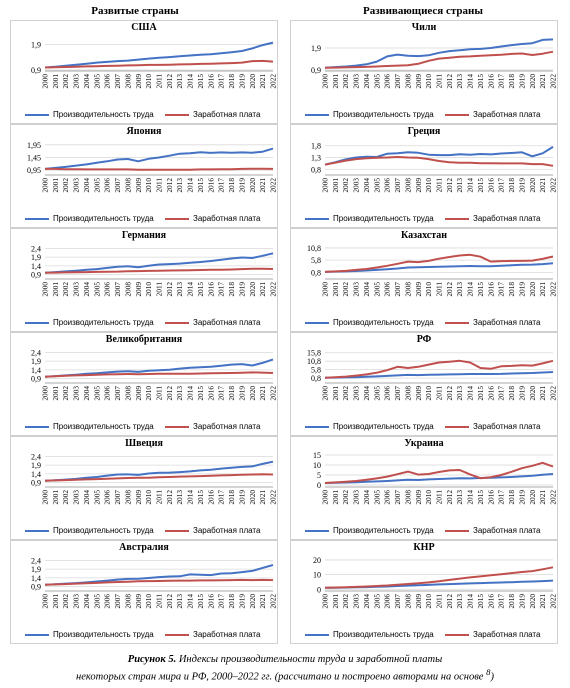  What do you see at coordinates (317, 465) in the screenshot?
I see `y-tick-label: 10` at bounding box center [317, 465].